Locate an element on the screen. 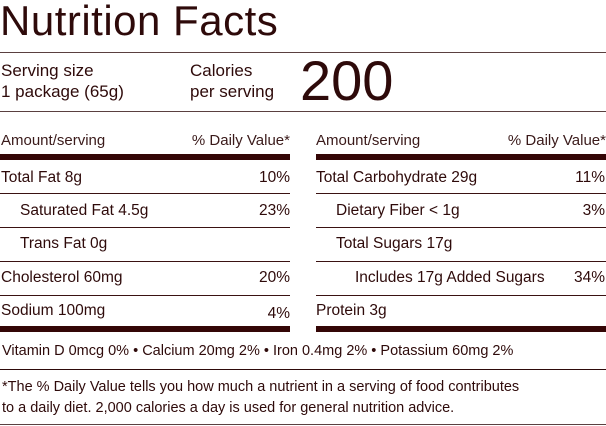 This screenshot has width=606, height=426. right-header-bar is located at coordinates (461, 157).